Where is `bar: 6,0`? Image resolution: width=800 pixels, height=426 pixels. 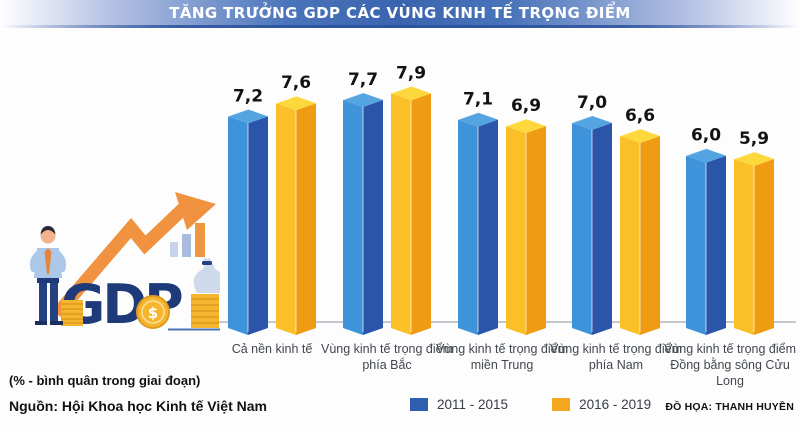 bar: 6,0 is located at coordinates (705, 230).